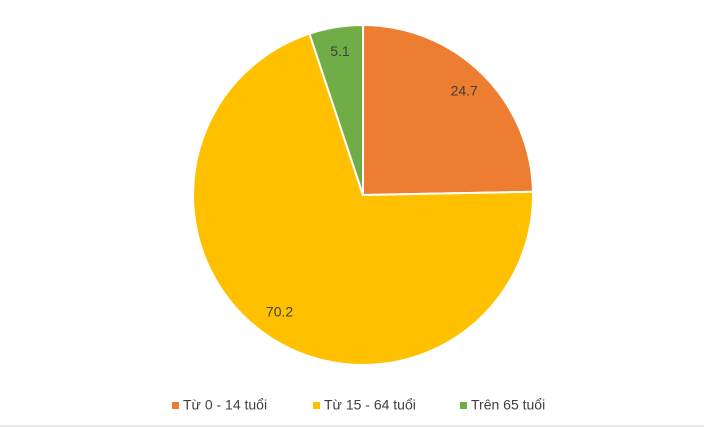 This screenshot has height=427, width=704. Describe the element at coordinates (508, 405) in the screenshot. I see `legend-label: Trên 65 tuổi` at that location.